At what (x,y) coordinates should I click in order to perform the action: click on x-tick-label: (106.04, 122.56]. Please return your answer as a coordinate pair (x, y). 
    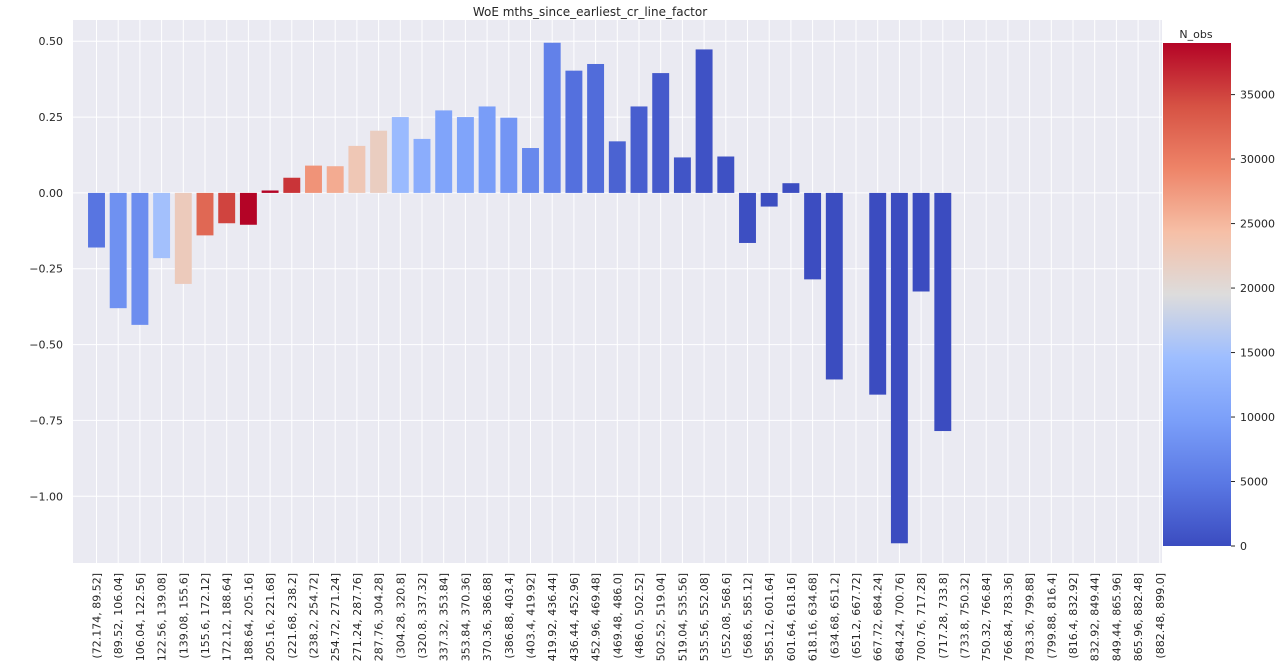
    Looking at the image, I should click on (140, 617).